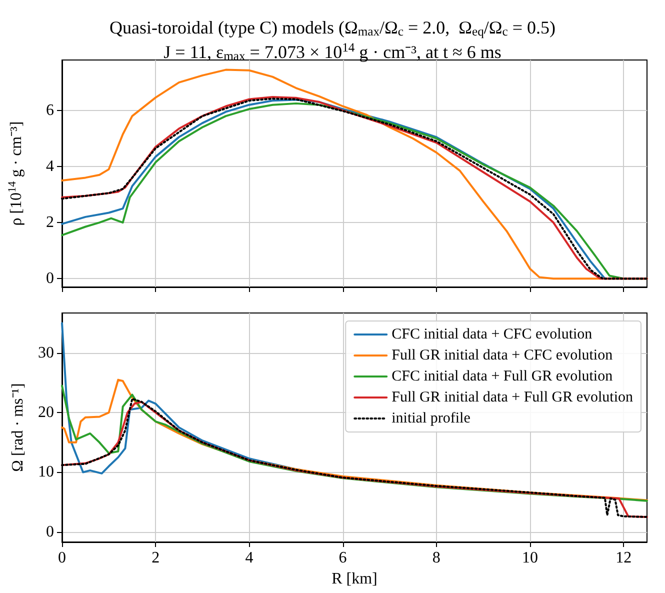 The image size is (665, 593). Describe the element at coordinates (503, 356) in the screenshot. I see `legend-label: Full GR initial data + CFC evolution` at that location.